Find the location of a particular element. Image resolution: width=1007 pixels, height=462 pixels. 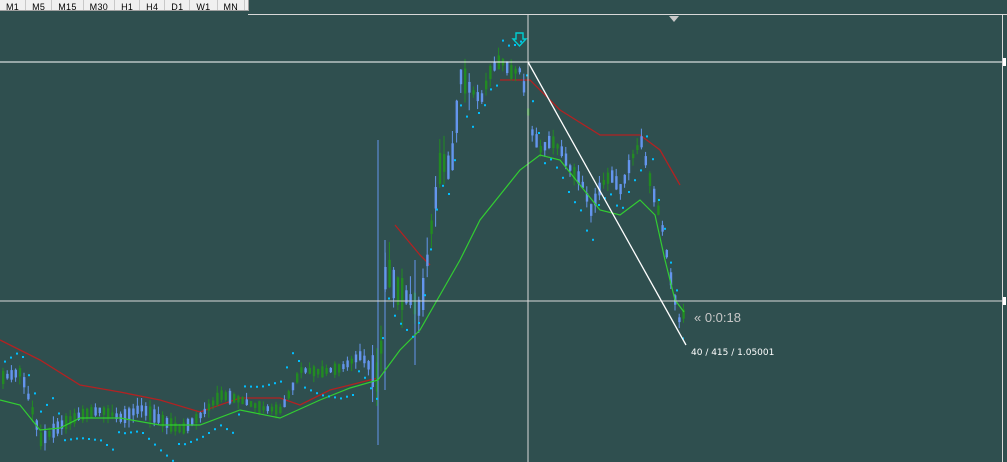

timeframe-button-h4: H4 is located at coordinates (153, 5).